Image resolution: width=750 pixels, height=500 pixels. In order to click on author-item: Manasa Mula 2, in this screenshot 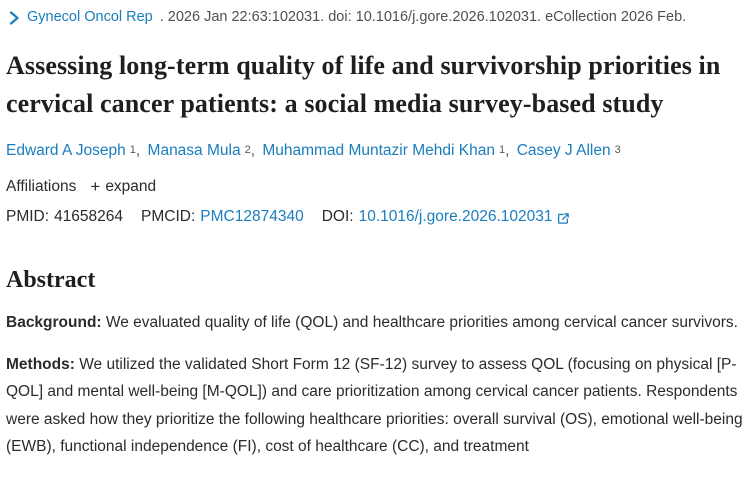, I will do `click(205, 150)`.